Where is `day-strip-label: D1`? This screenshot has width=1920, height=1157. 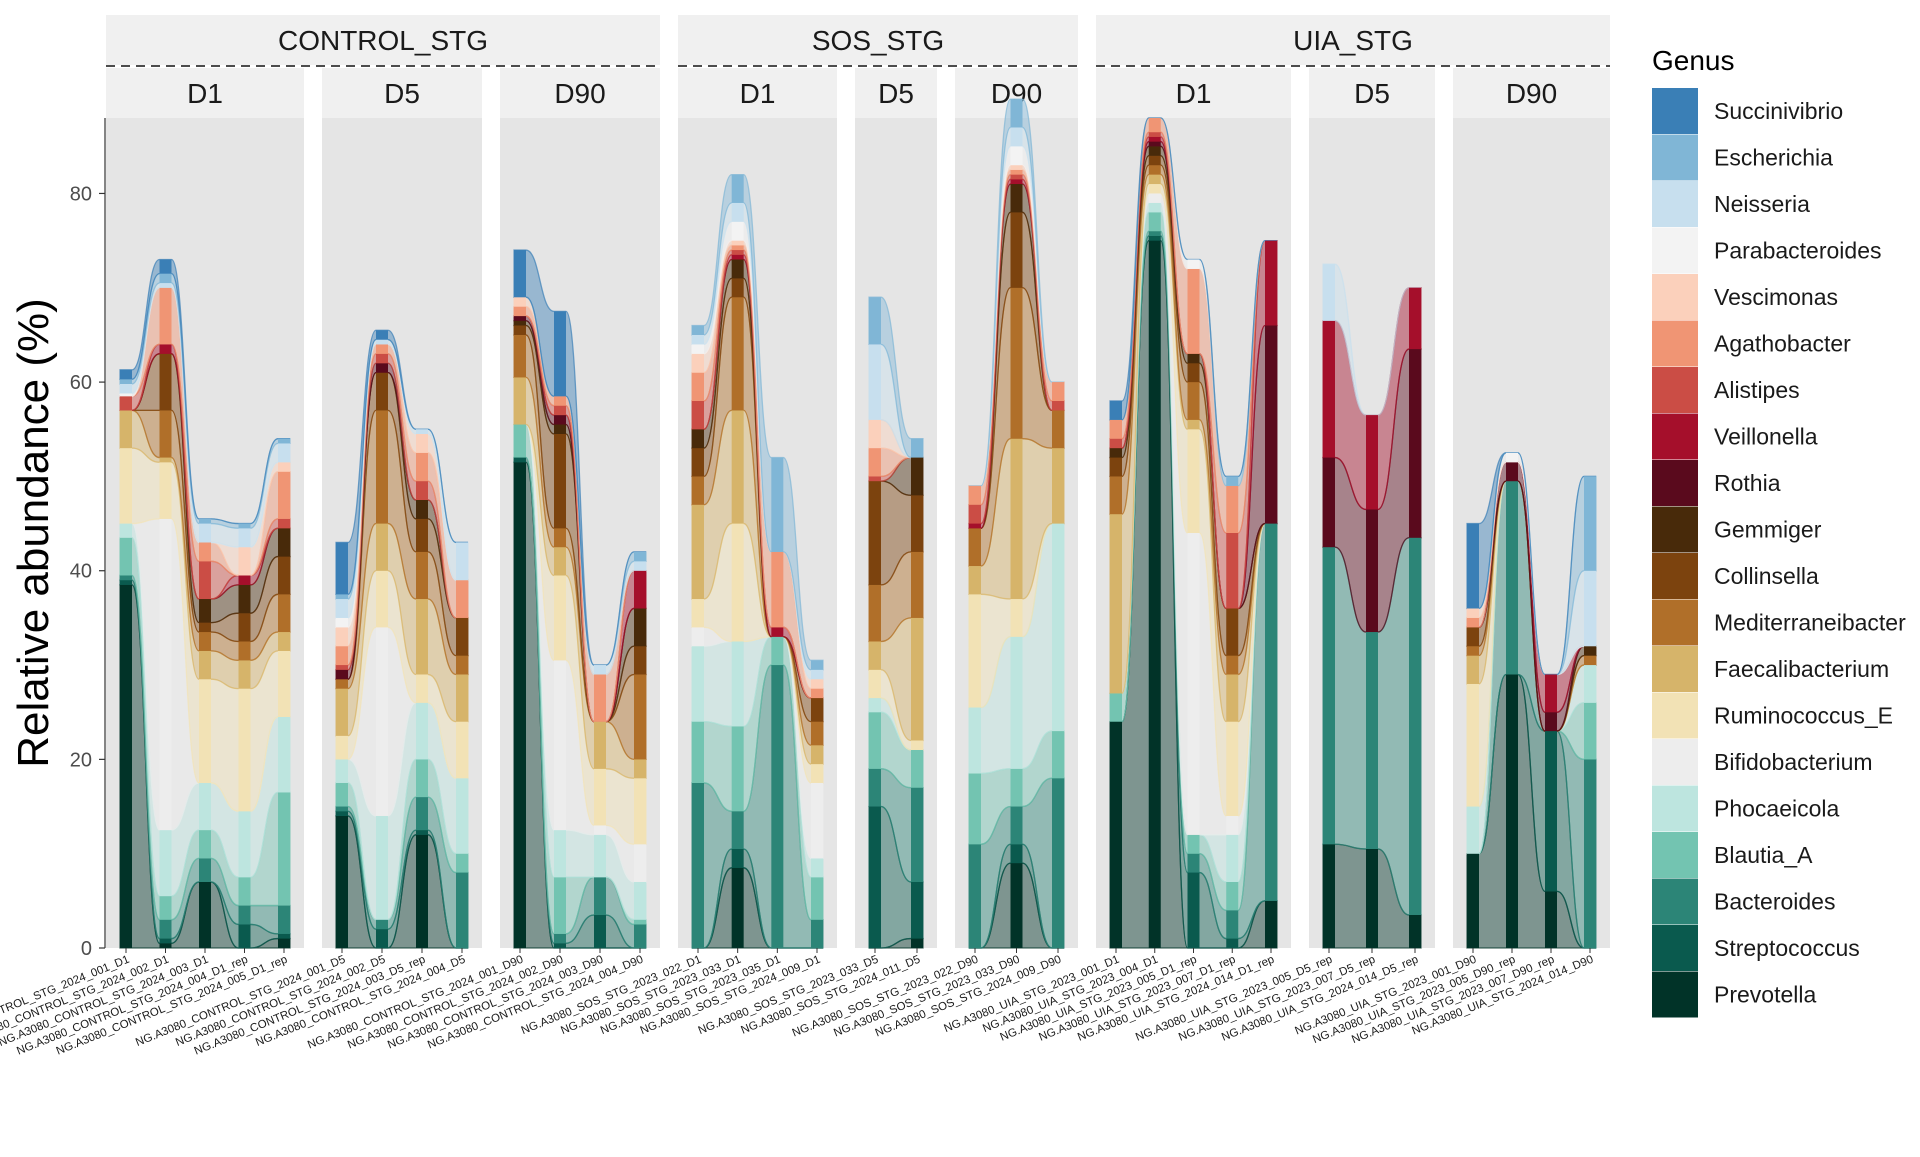 day-strip-label: D1 is located at coordinates (205, 93).